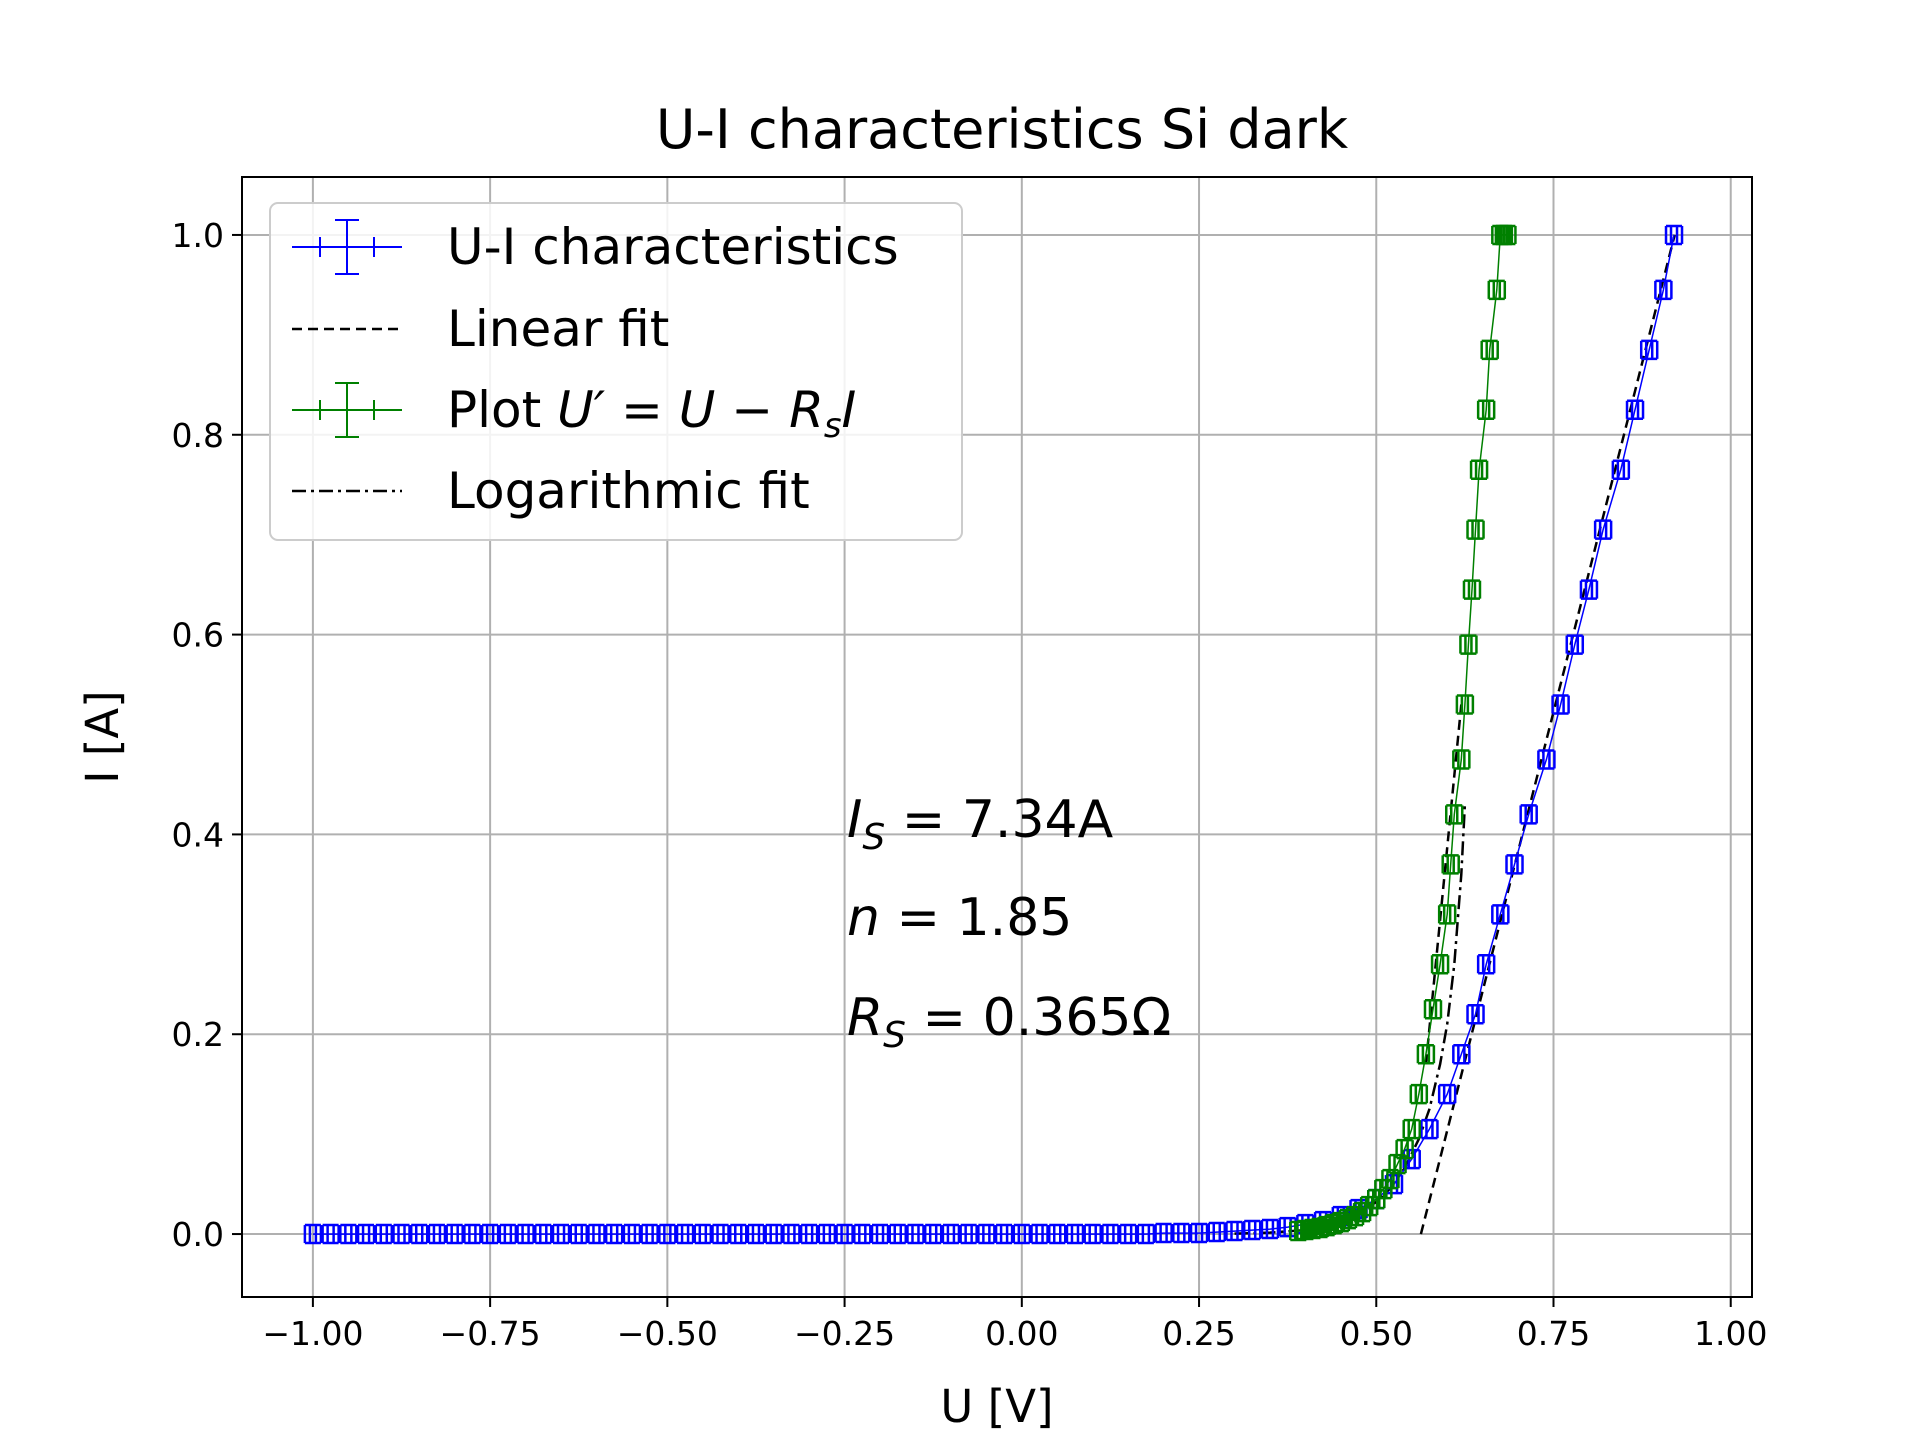  I want to click on series-group, so click(1403, 733).